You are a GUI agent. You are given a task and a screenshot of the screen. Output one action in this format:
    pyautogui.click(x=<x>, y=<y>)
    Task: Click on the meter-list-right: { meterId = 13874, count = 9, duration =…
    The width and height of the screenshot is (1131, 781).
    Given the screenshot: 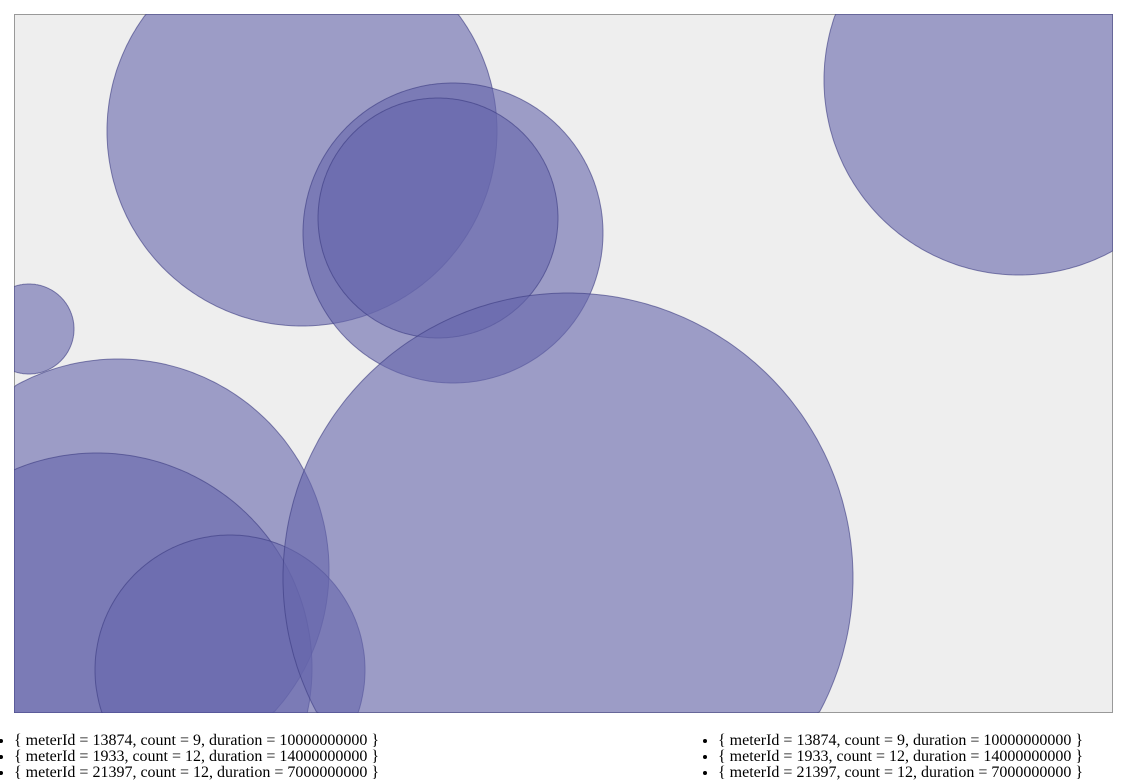 What is the action you would take?
    pyautogui.click(x=893, y=757)
    